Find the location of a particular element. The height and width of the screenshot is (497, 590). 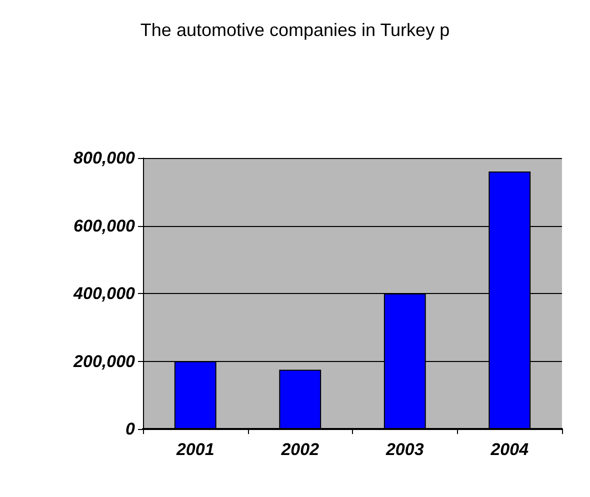

chart-title: The automotive companies in Turkey p is located at coordinates (295, 30).